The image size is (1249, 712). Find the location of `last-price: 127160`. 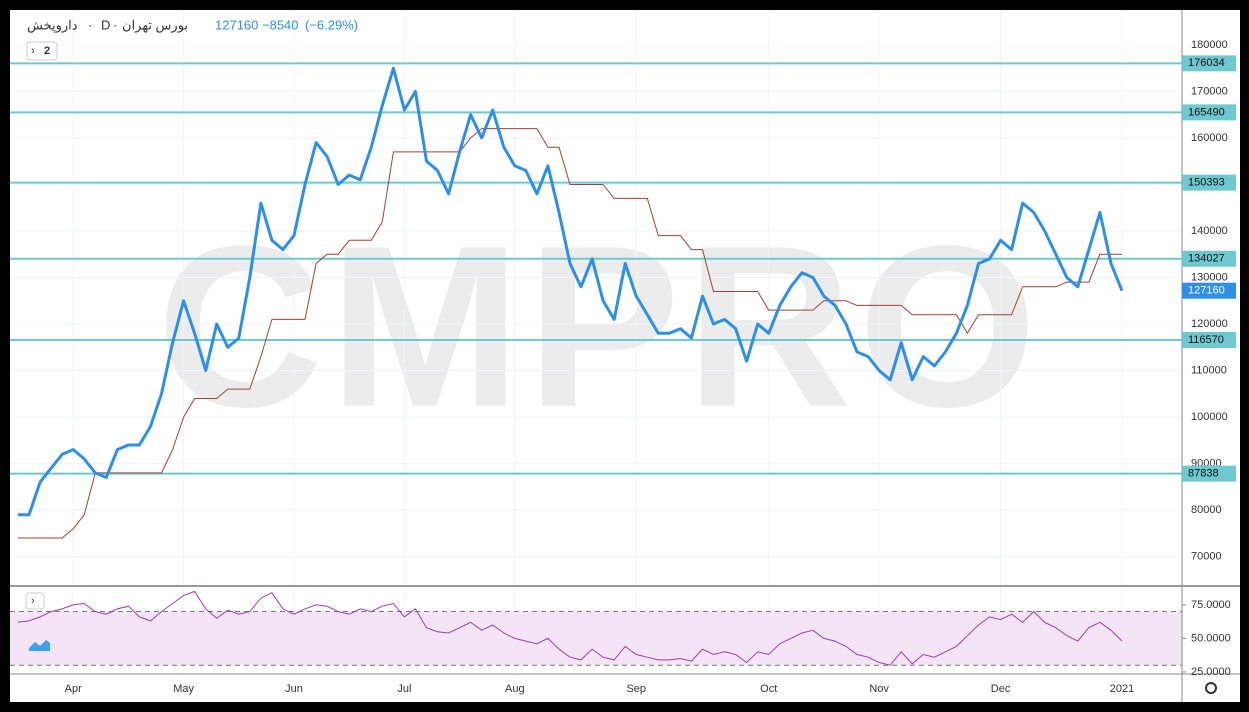

last-price: 127160 is located at coordinates (236, 24).